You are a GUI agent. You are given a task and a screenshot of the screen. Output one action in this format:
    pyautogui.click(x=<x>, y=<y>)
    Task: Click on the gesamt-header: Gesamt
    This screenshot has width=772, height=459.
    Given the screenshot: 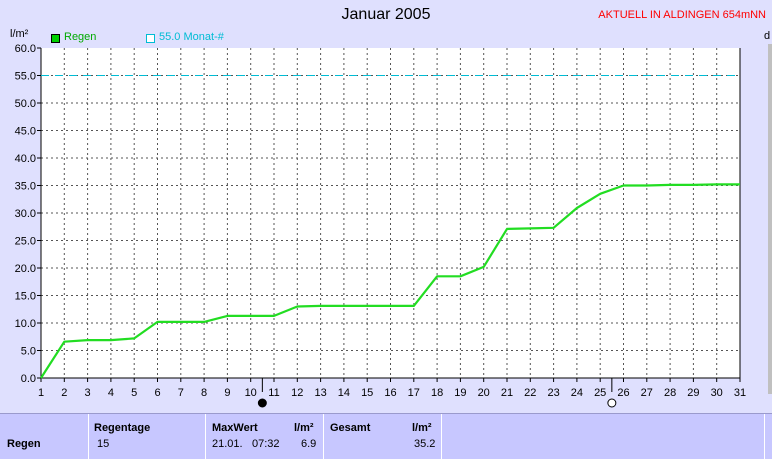 What is the action you would take?
    pyautogui.click(x=350, y=428)
    